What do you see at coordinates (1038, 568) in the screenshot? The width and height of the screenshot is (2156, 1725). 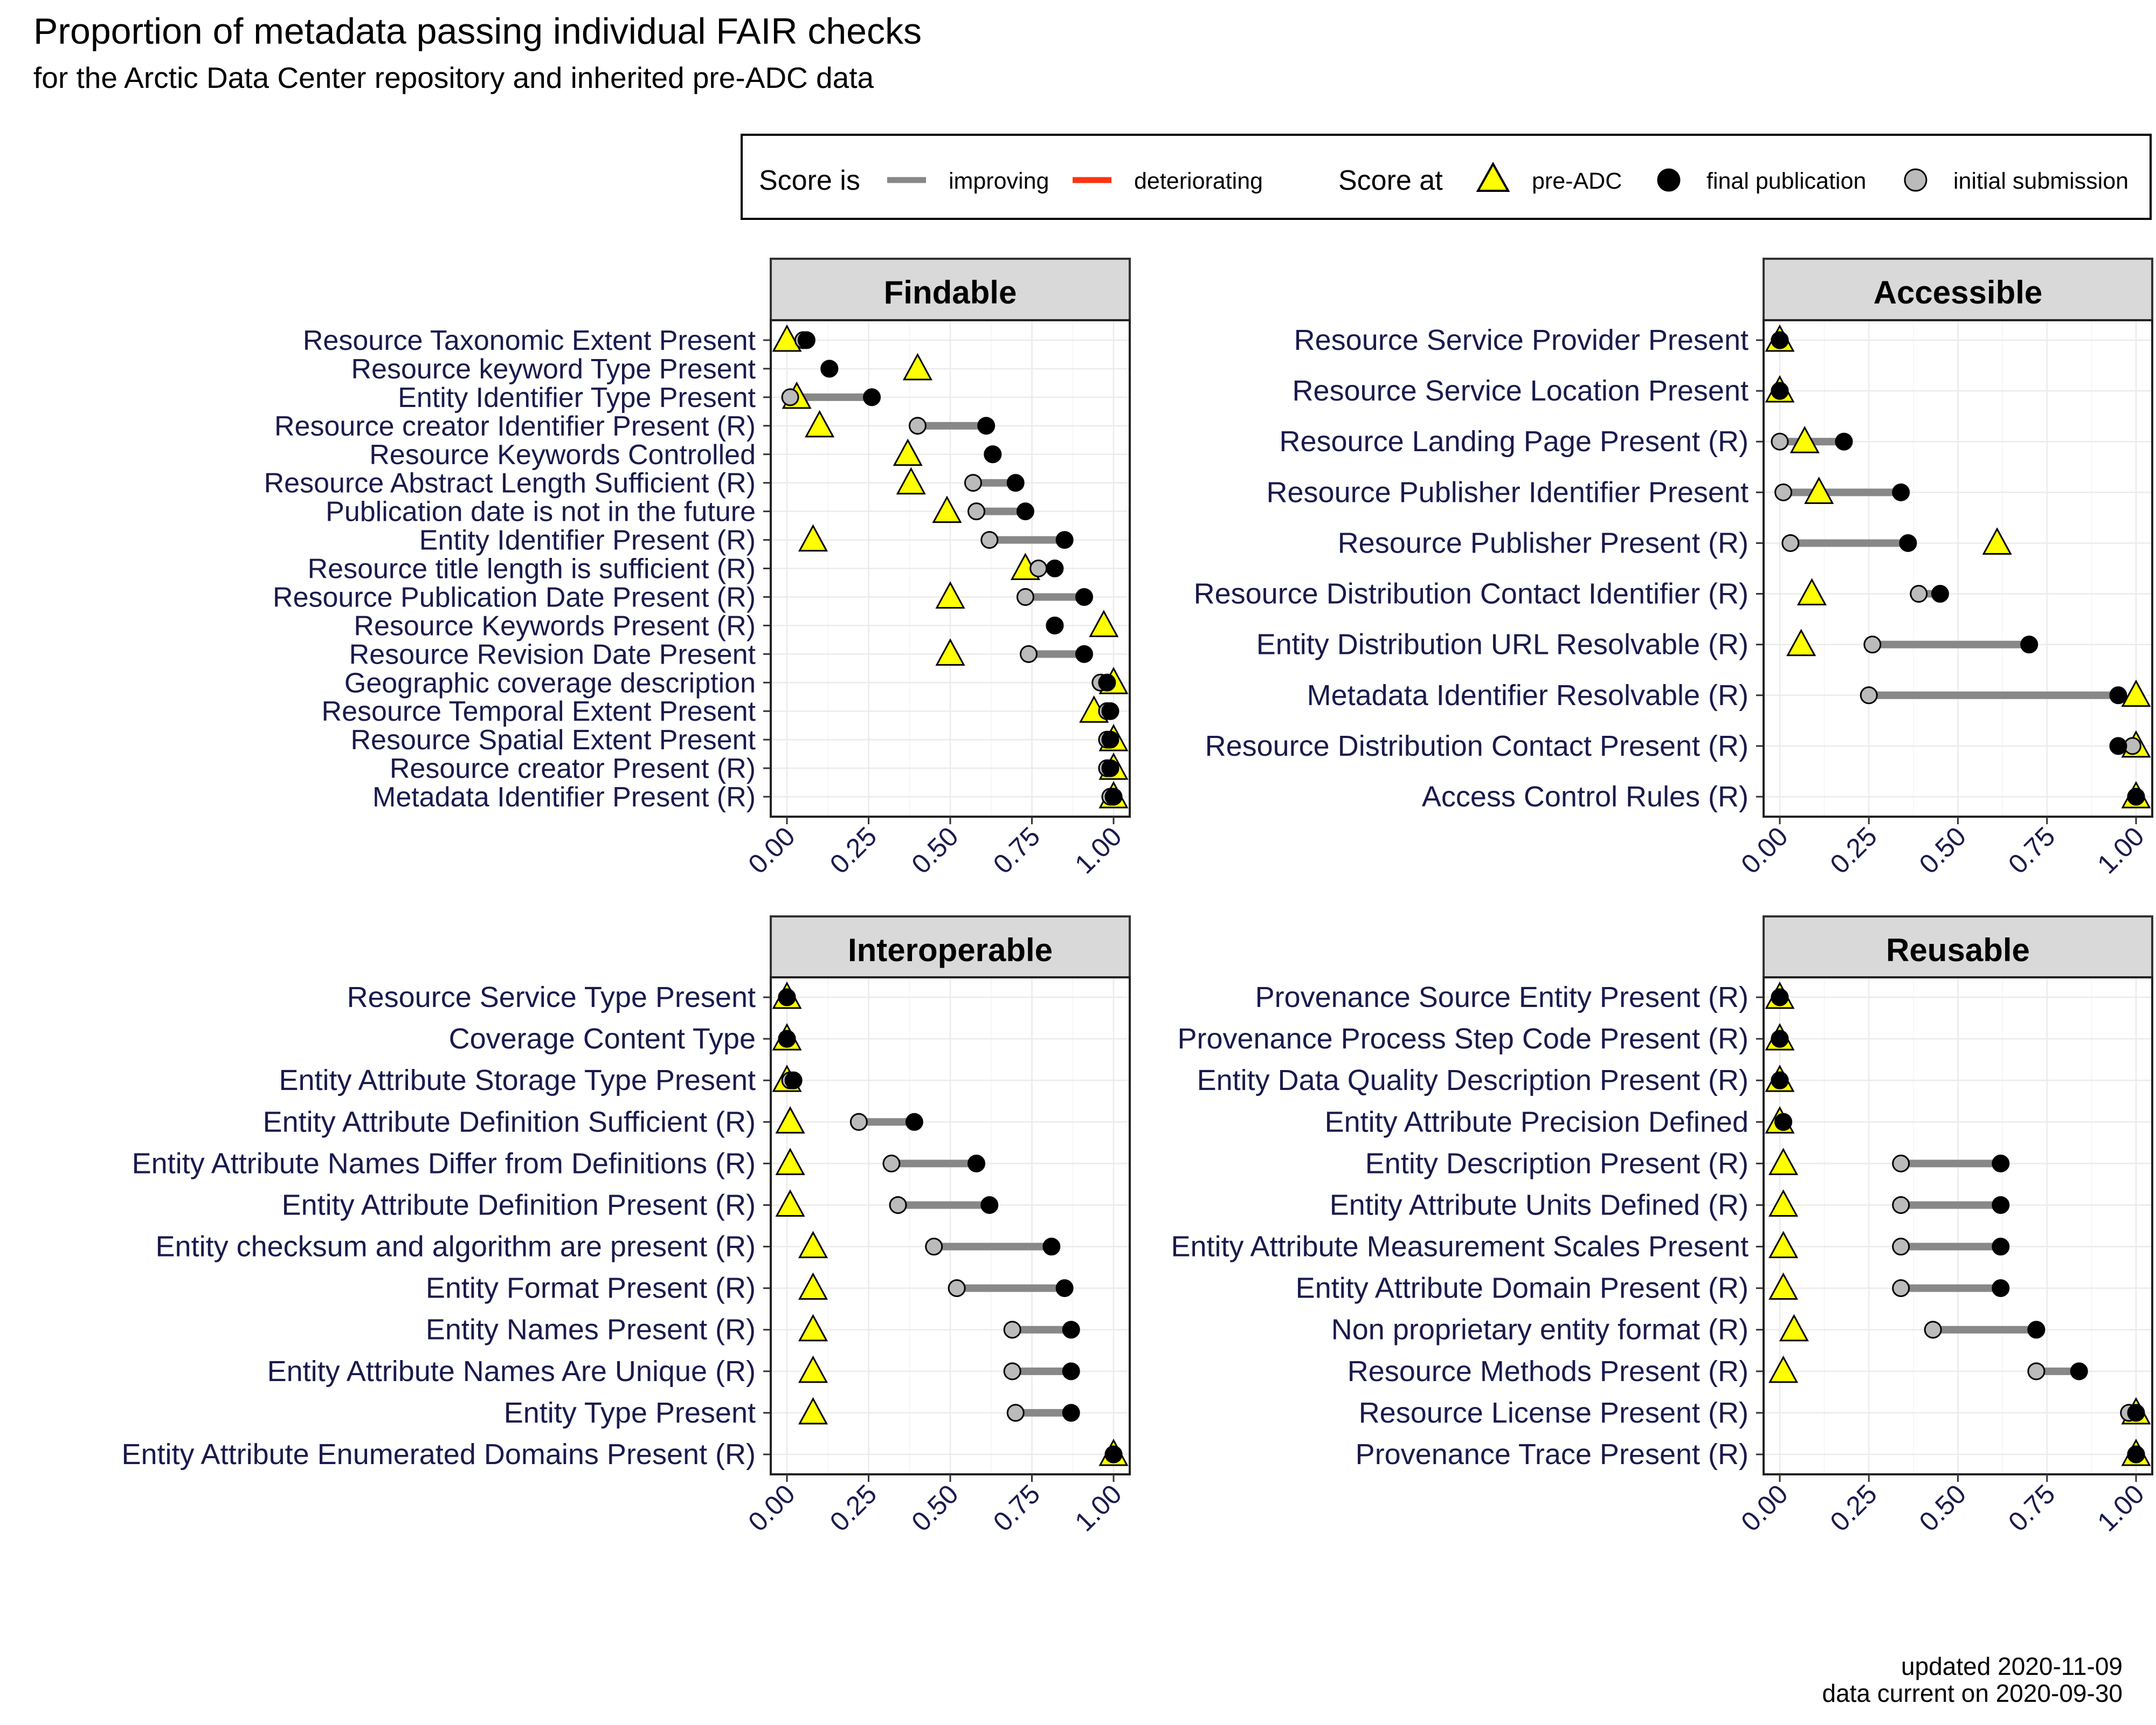 I see `initial-marker-resource-title-length-is-sufficient-r` at bounding box center [1038, 568].